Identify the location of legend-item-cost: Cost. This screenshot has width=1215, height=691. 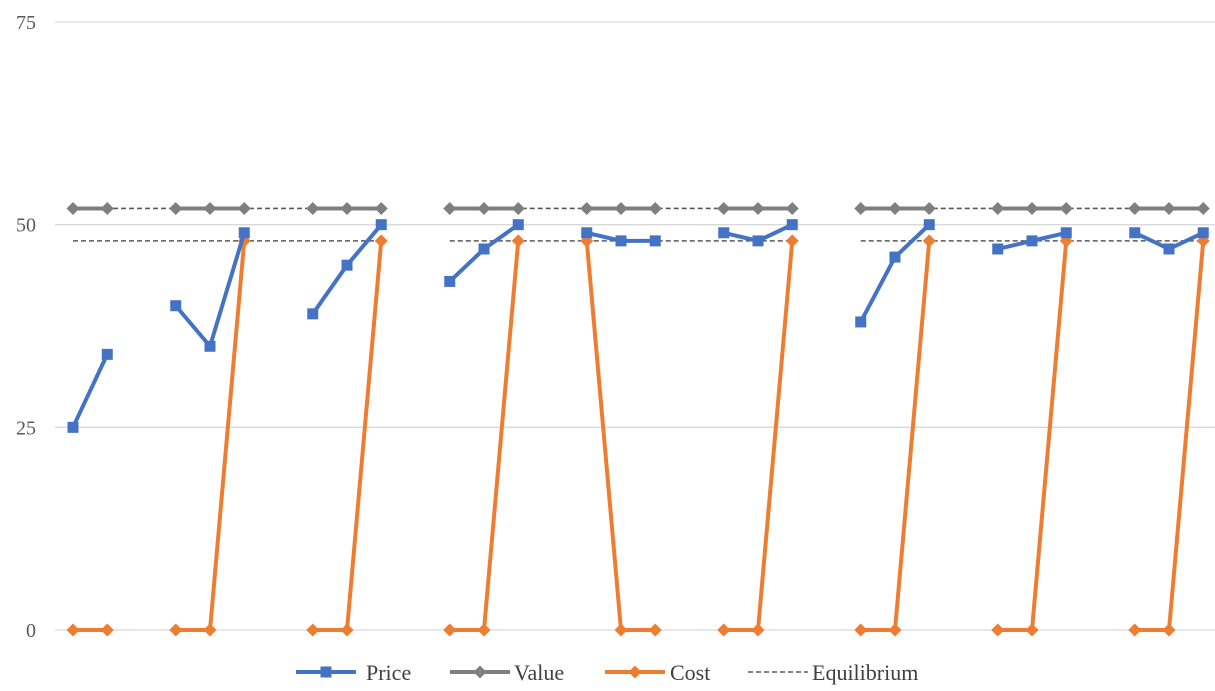
(657, 672).